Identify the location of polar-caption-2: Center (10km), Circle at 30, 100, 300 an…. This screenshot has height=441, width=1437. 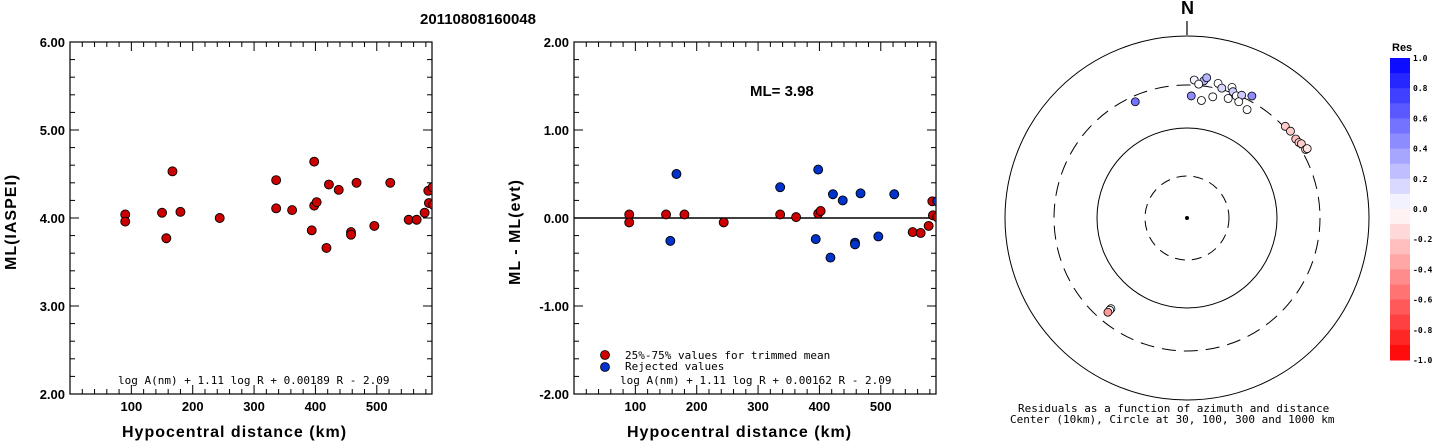
(1172, 419).